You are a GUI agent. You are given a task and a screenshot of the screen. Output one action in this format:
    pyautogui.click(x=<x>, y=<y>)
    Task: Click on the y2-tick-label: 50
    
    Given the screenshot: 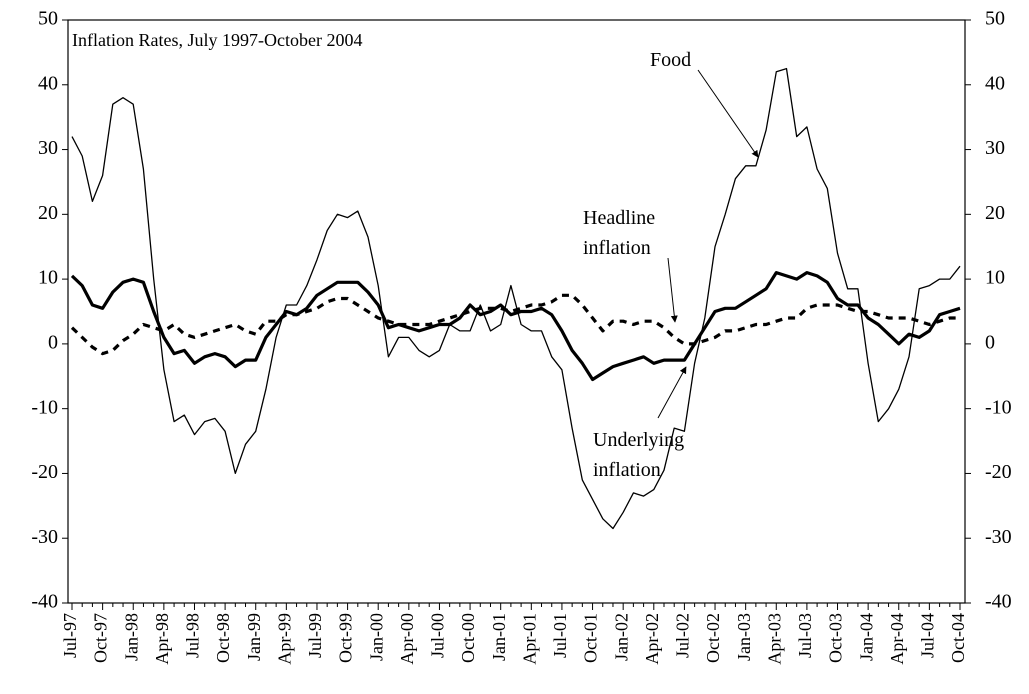 What is the action you would take?
    pyautogui.click(x=995, y=19)
    